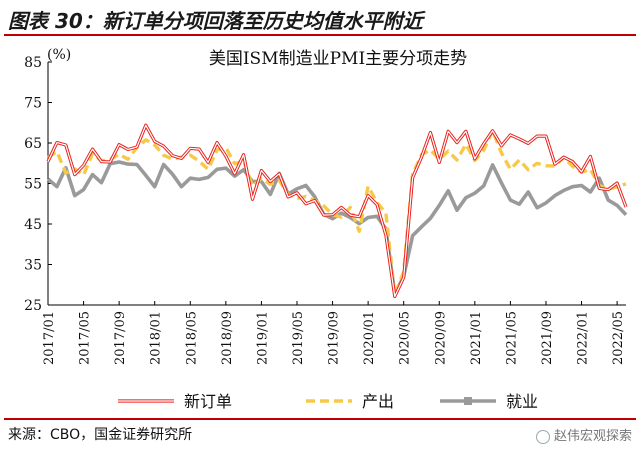 The image size is (640, 453). What do you see at coordinates (320, 419) in the screenshot?
I see `footer-divider` at bounding box center [320, 419].